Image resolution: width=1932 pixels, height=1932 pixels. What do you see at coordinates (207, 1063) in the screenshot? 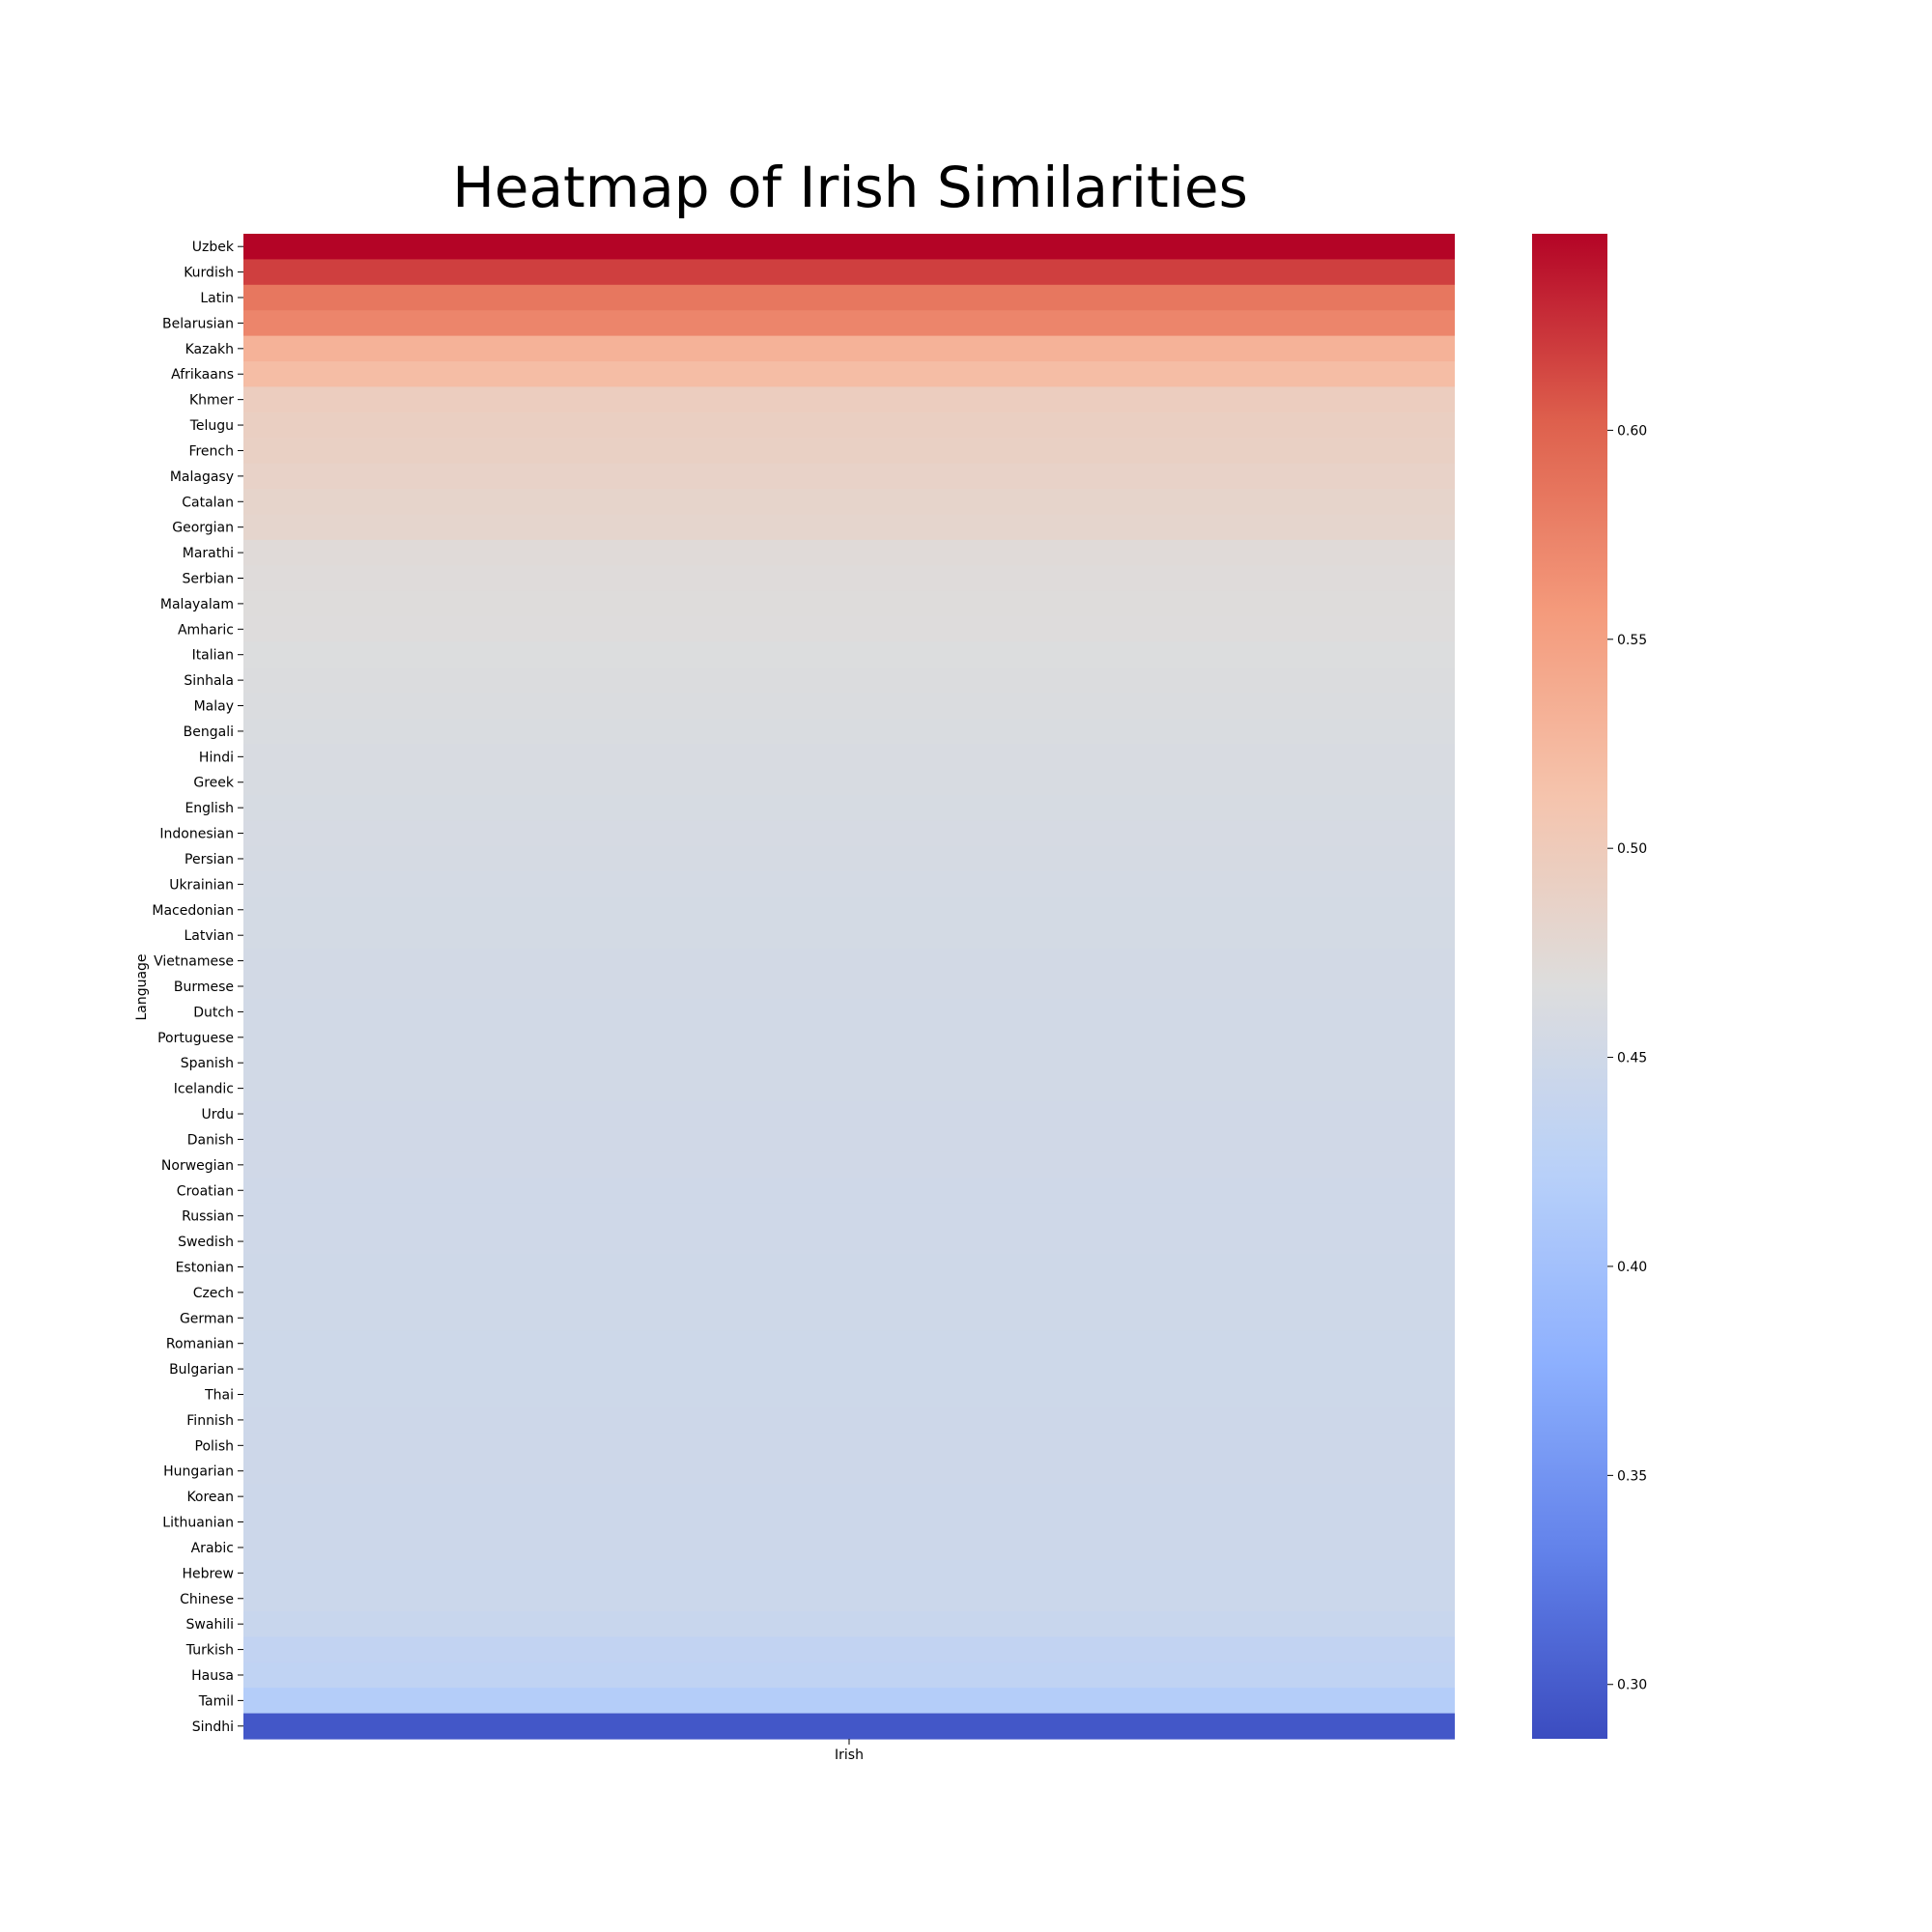
I see `y-tick-label: Spanish` at bounding box center [207, 1063].